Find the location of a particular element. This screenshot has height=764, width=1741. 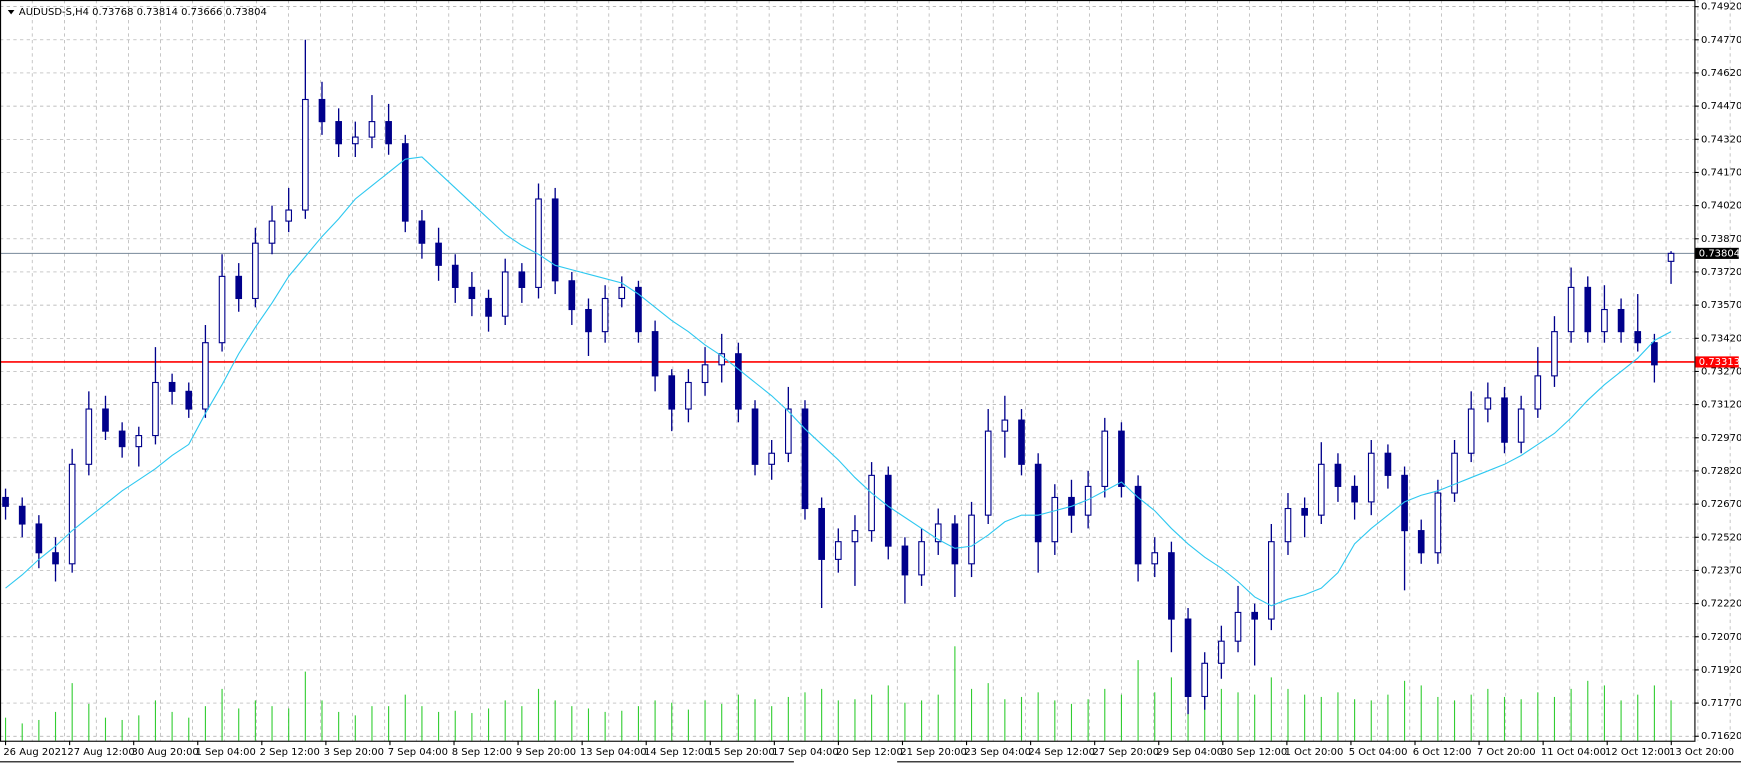

y-tick-label: 0.74620 is located at coordinates (1721, 73).